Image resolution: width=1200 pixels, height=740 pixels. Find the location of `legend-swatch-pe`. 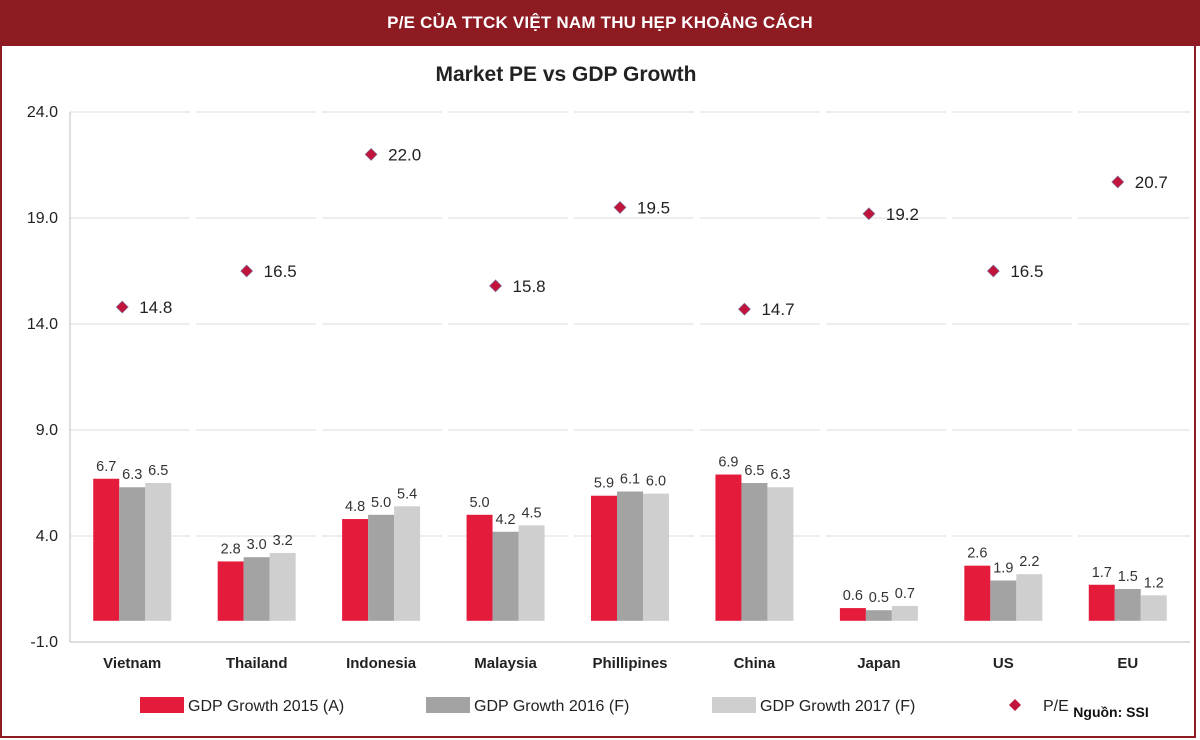

legend-swatch-pe is located at coordinates (1015, 705).